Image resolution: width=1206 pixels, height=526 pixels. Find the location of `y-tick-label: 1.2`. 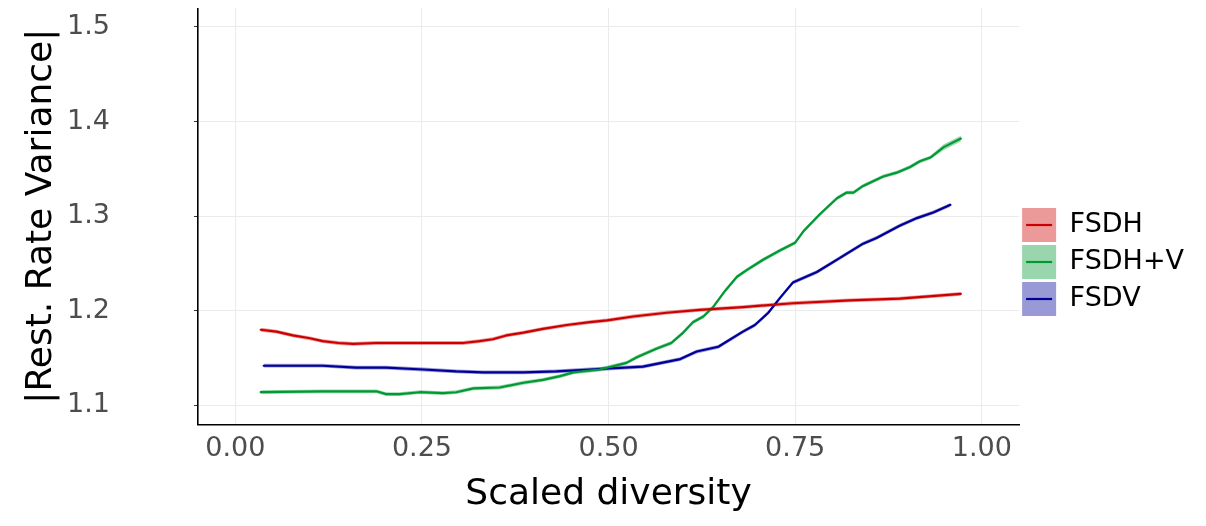

y-tick-label: 1.2 is located at coordinates (88, 308).